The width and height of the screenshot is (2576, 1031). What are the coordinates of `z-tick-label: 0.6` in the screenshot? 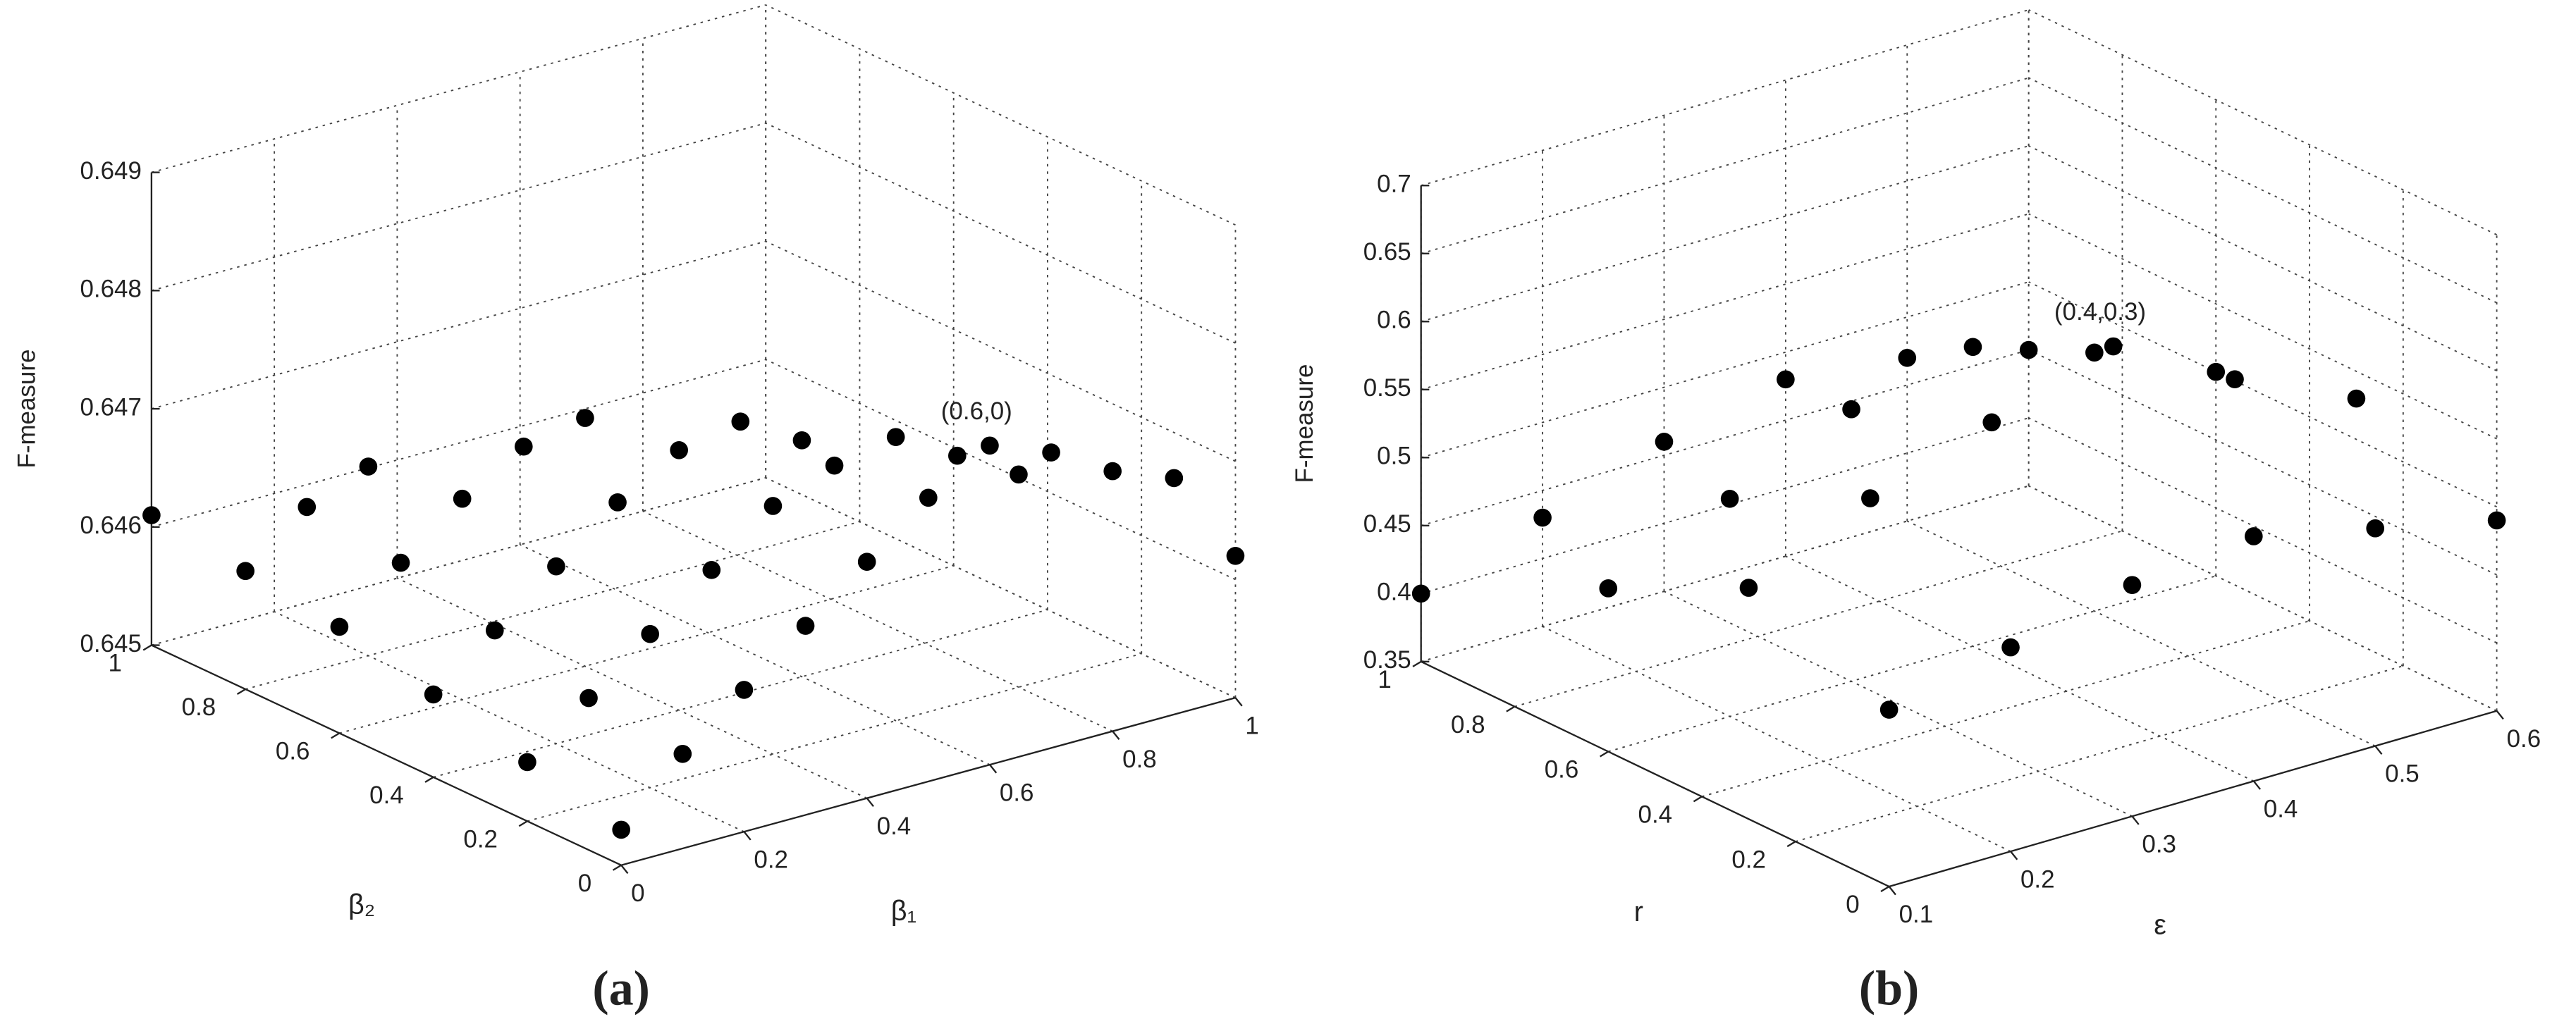 It's located at (1394, 320).